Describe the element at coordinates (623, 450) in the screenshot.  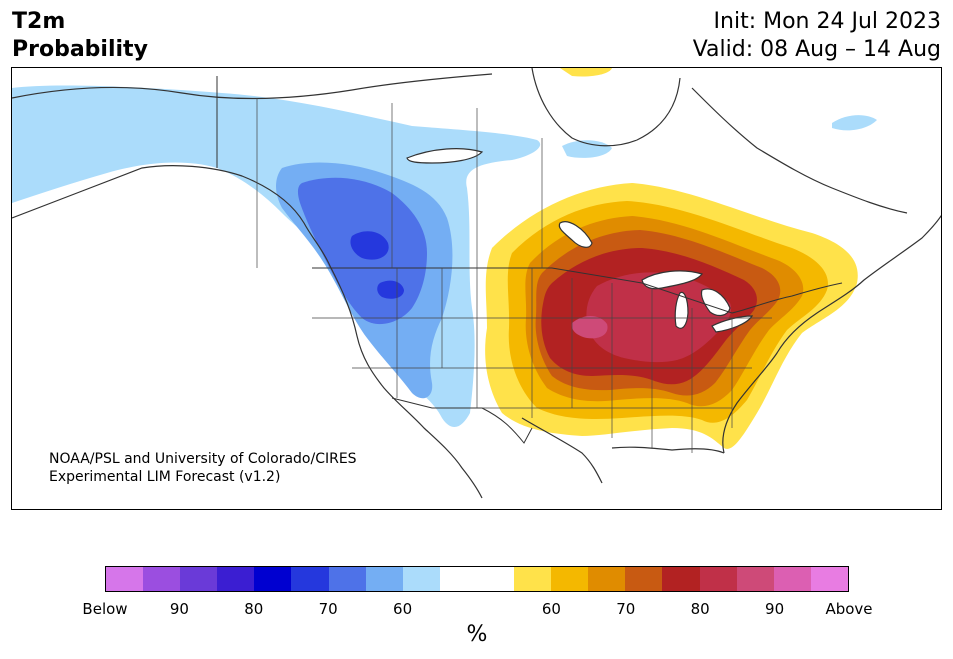
I see `gulf-coast` at that location.